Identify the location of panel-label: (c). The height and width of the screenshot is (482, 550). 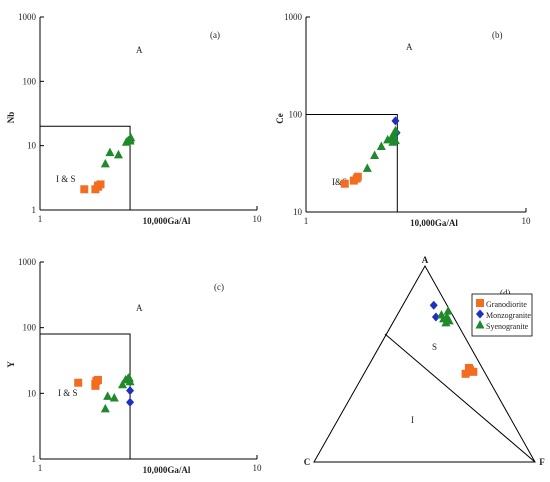
(219, 287).